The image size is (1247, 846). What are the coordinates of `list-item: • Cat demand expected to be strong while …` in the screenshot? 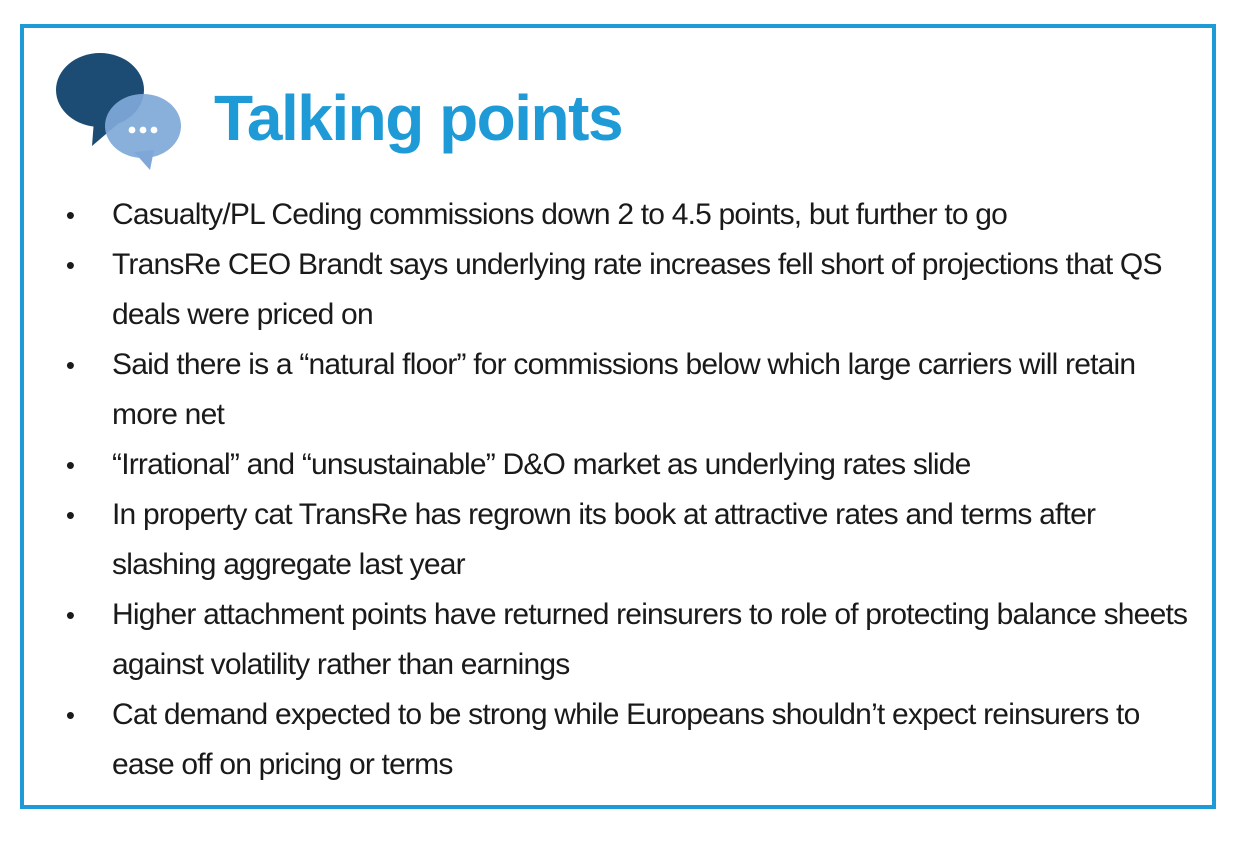 It's located at (624, 740).